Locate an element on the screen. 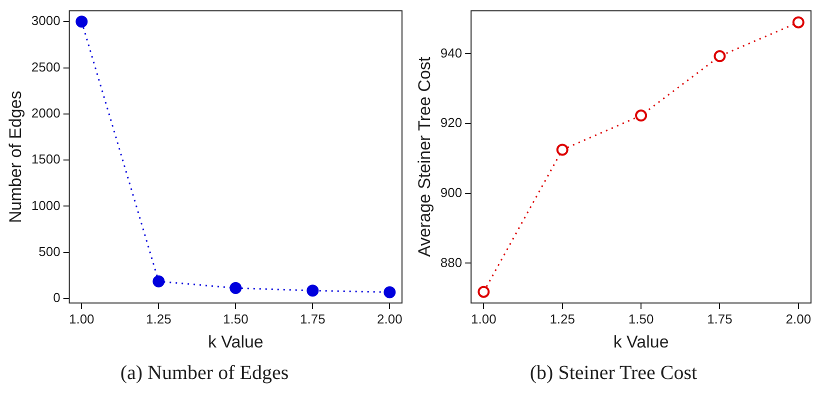 This screenshot has height=414, width=818. y-tick-label: 500 is located at coordinates (49, 251).